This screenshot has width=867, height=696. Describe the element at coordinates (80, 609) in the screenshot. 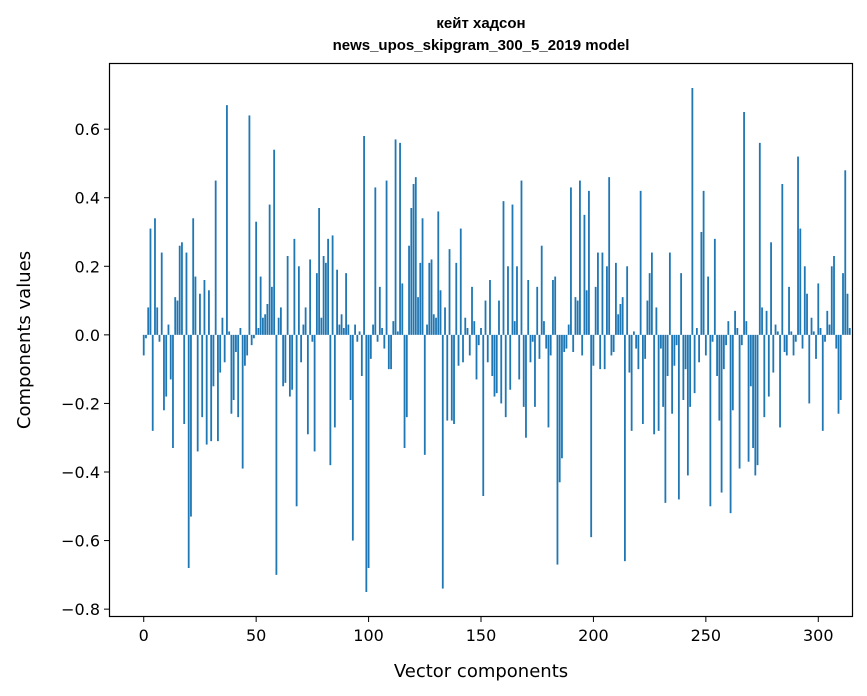

I see `y-tick-label: −0.8` at that location.